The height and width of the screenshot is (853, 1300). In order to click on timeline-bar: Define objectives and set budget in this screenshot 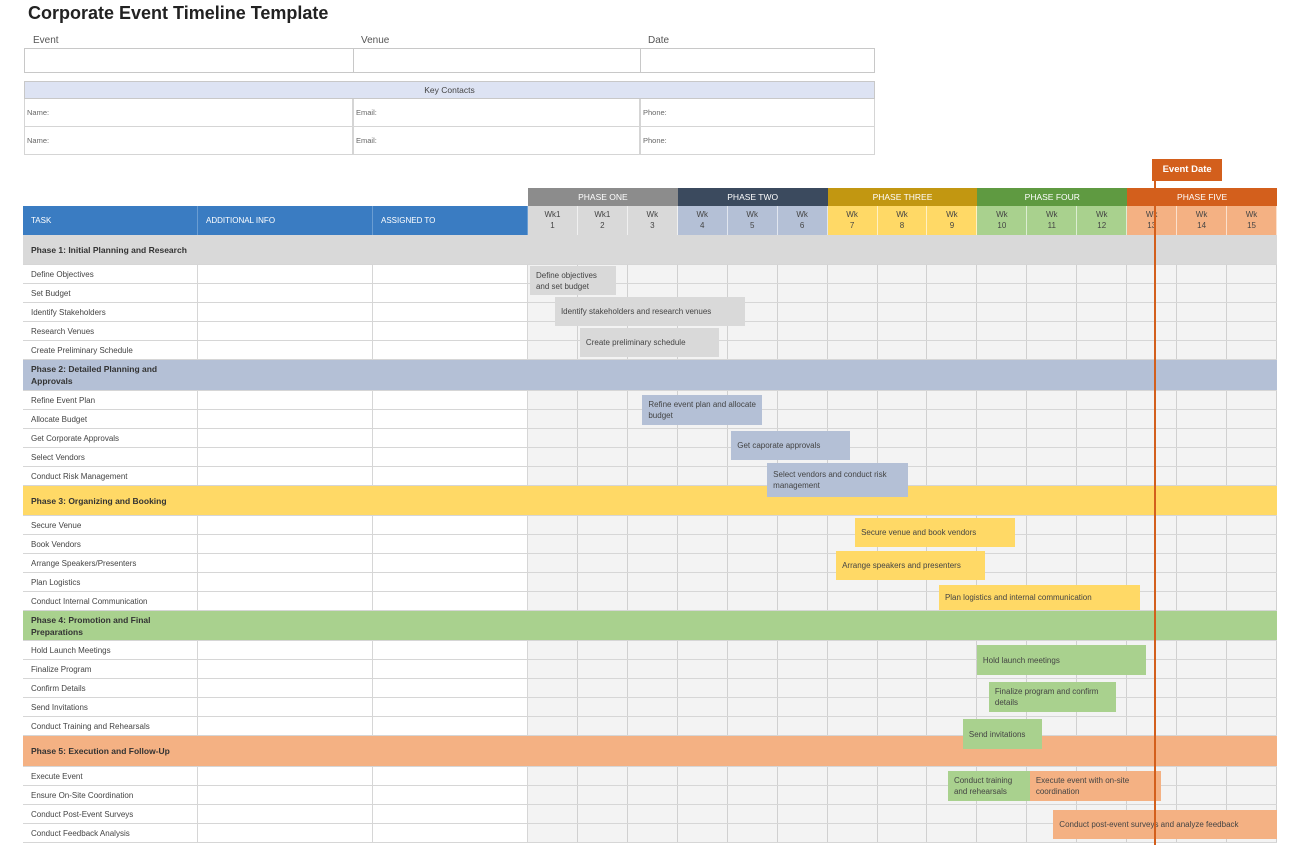, I will do `click(572, 280)`.